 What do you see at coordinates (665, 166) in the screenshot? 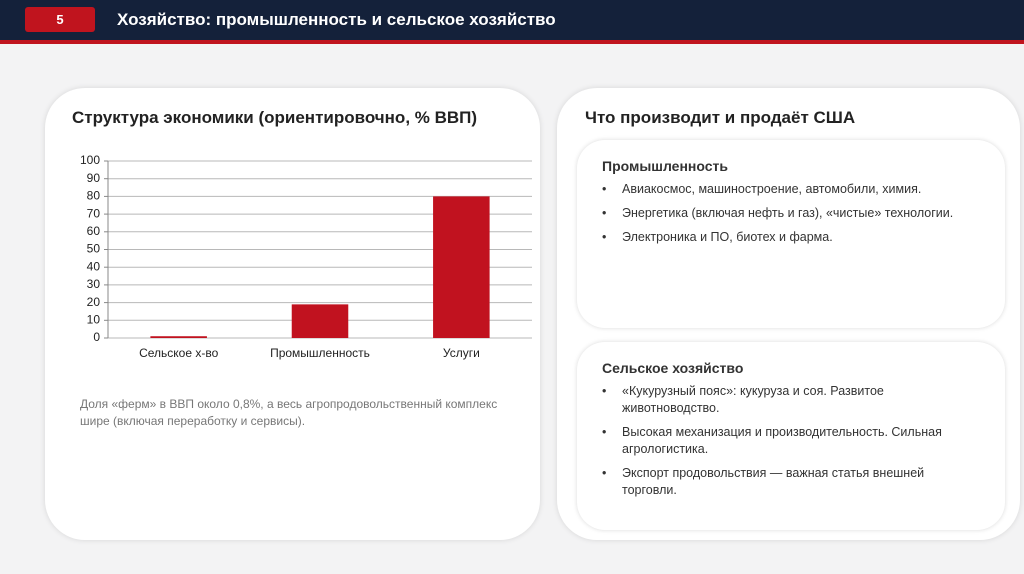
I see `industry-title: Промышленность` at bounding box center [665, 166].